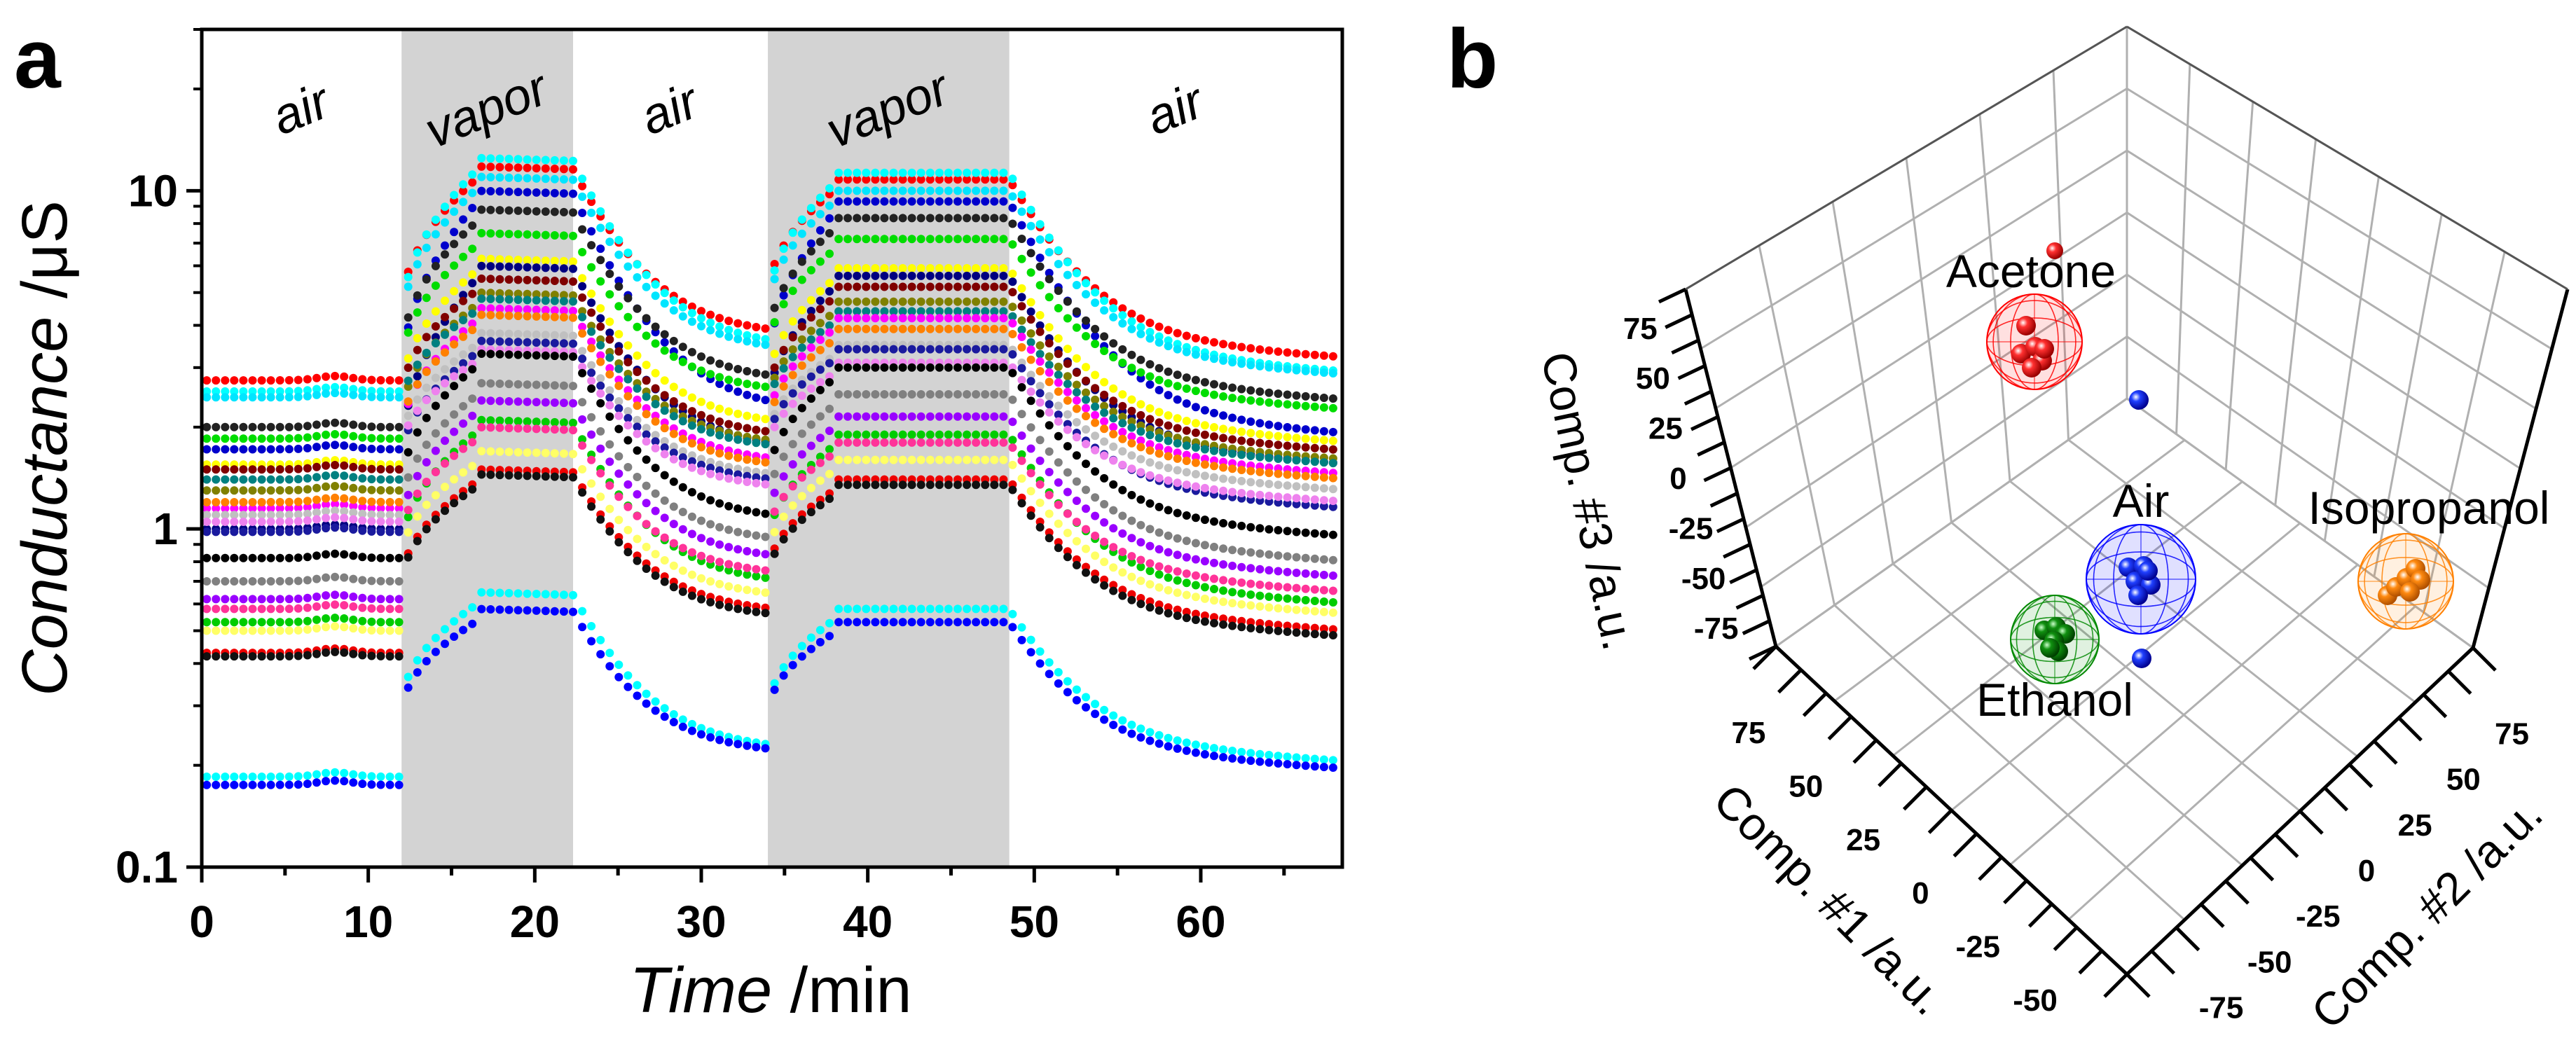 This screenshot has height=1045, width=2576. Describe the element at coordinates (38, 59) in the screenshot. I see `panel-label-a: a` at that location.